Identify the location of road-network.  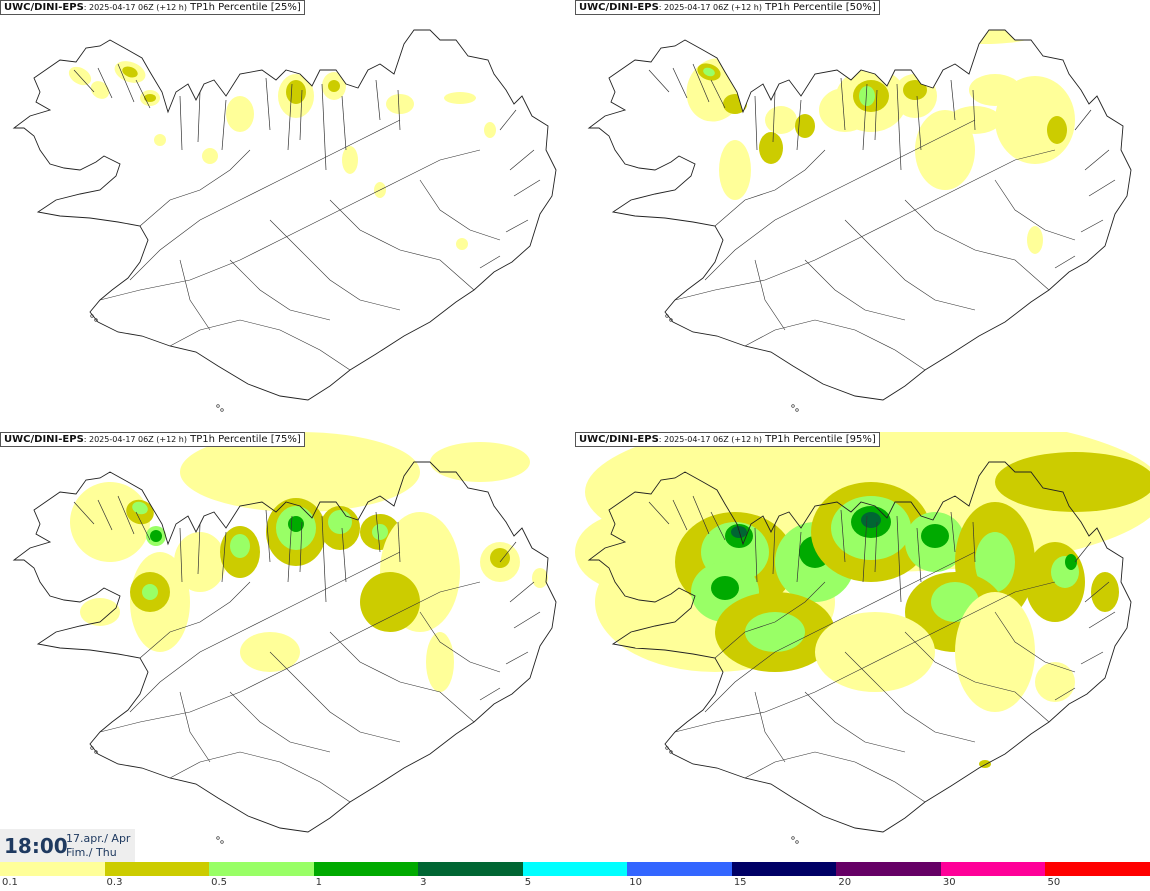
(307, 217).